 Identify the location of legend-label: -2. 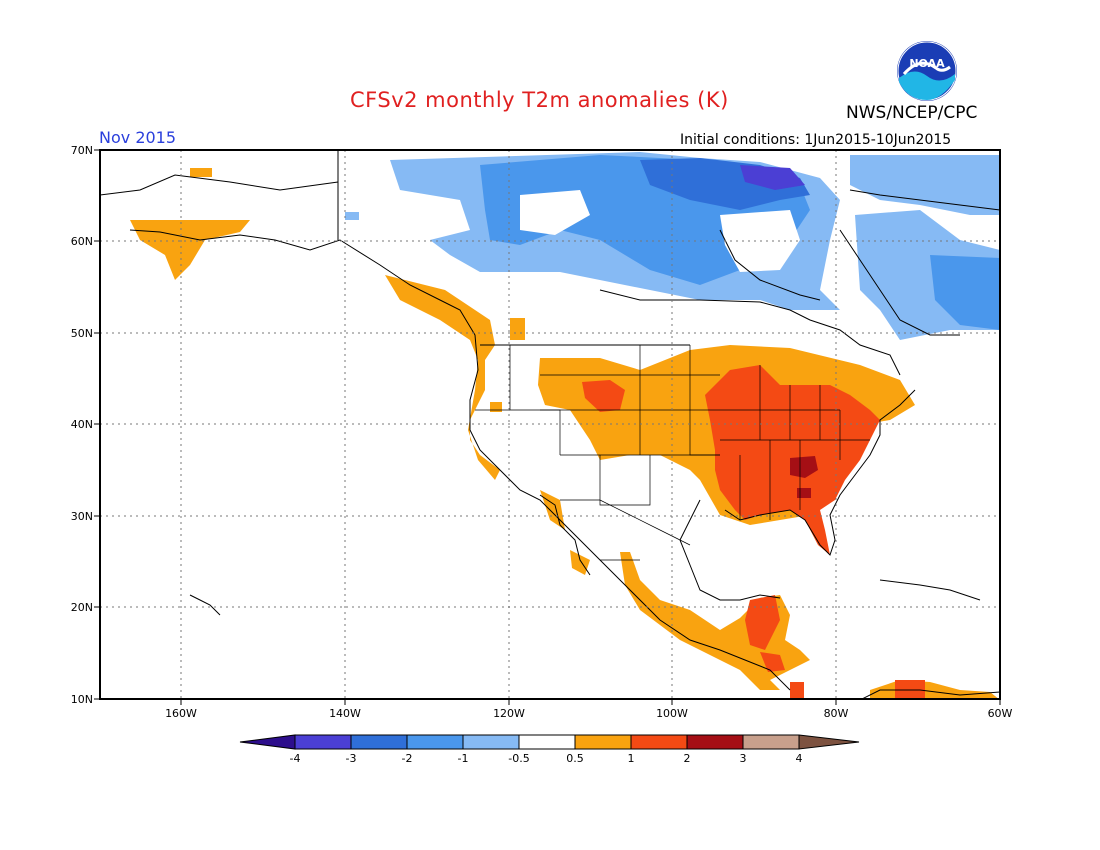
(407, 758).